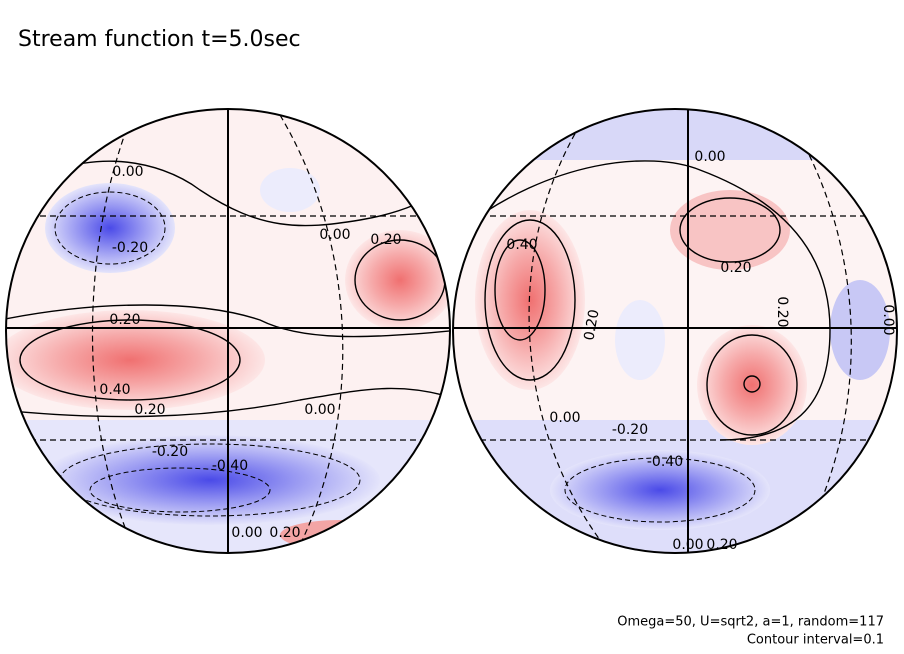 Image resolution: width=904 pixels, height=654 pixels. I want to click on title: Stream function t=5.0sec, so click(159, 39).